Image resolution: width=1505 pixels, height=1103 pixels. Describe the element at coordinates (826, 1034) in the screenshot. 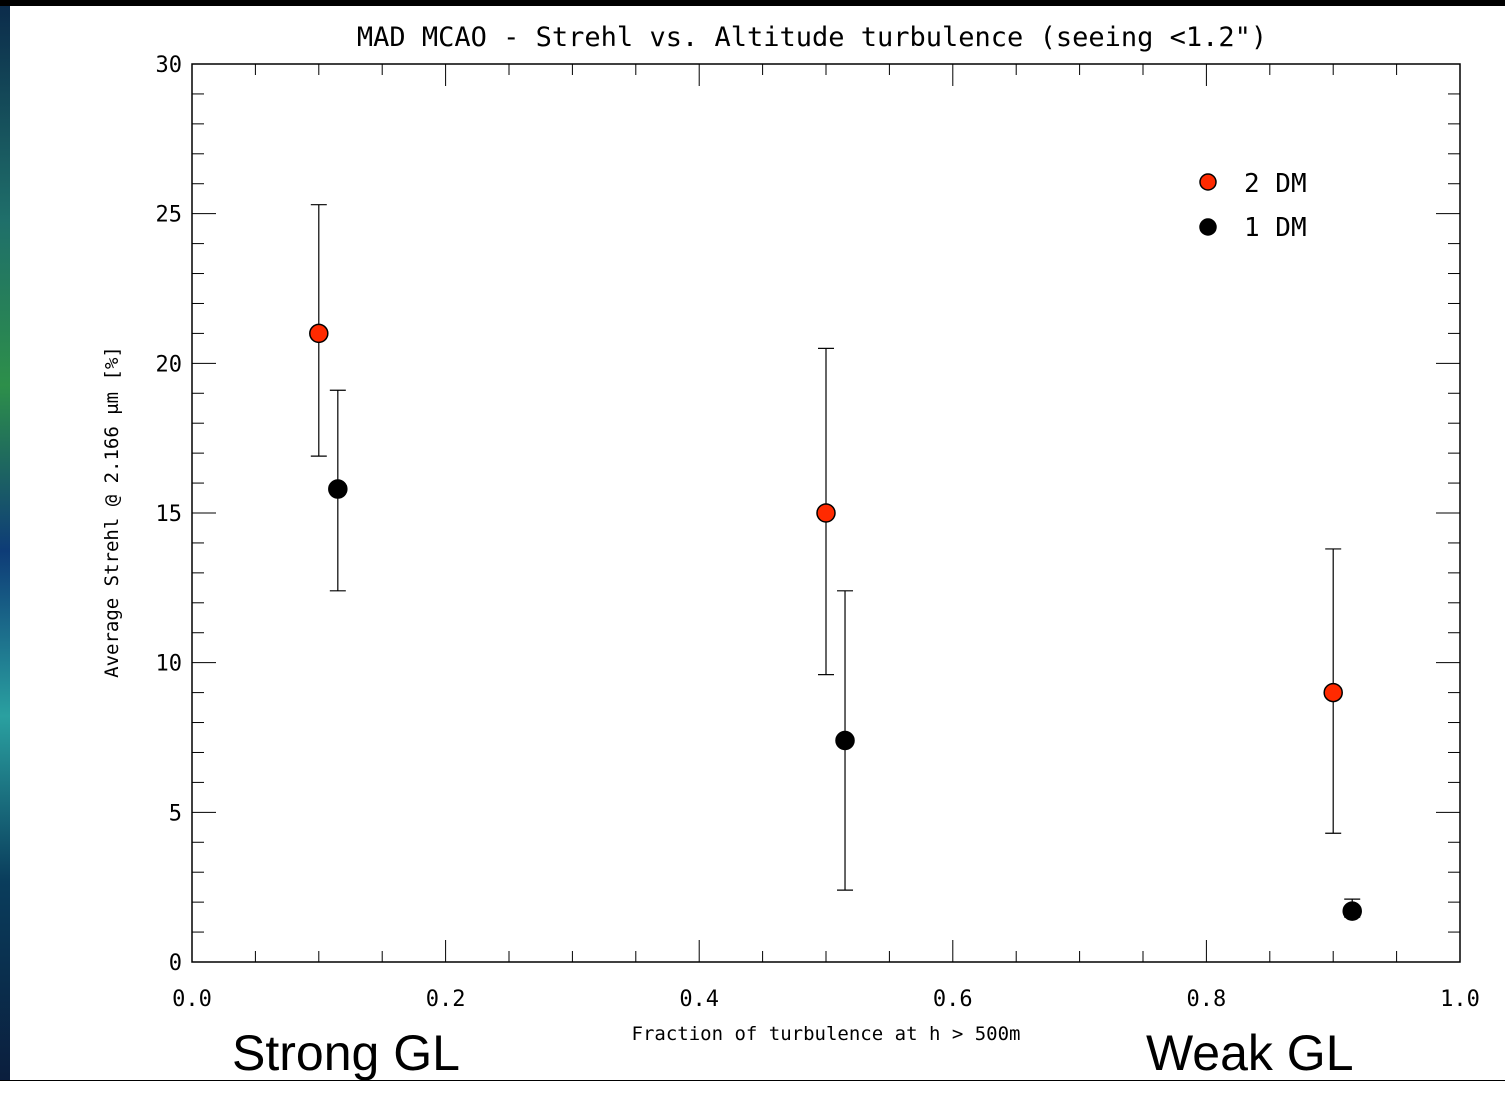

I see `x-axis-title: Fraction of turbulence at h > 500m` at that location.